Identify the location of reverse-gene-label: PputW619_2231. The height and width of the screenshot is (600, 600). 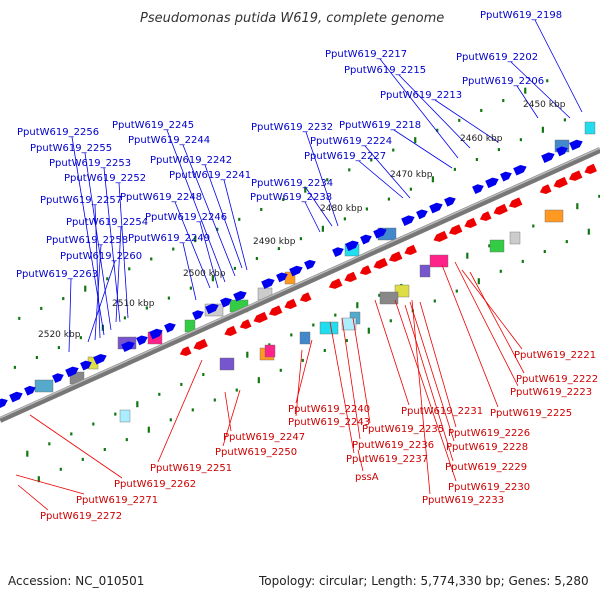
(442, 411).